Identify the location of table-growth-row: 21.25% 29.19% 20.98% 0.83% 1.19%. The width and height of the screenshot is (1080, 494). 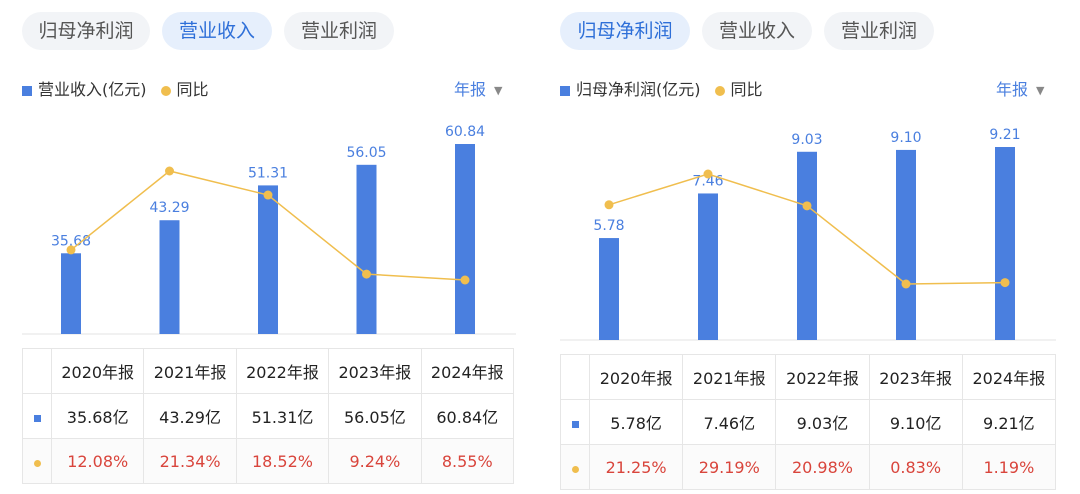
(808, 467).